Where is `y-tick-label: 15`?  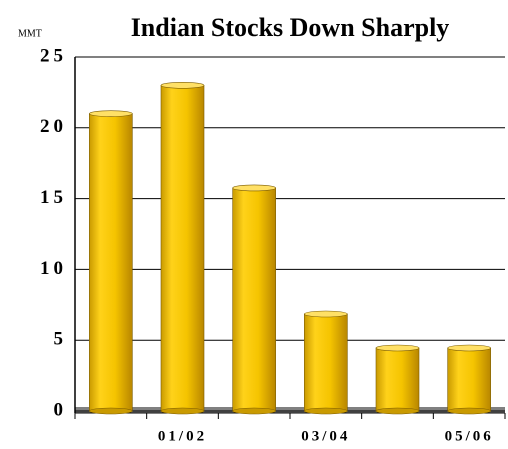
y-tick-label: 15 is located at coordinates (53, 197).